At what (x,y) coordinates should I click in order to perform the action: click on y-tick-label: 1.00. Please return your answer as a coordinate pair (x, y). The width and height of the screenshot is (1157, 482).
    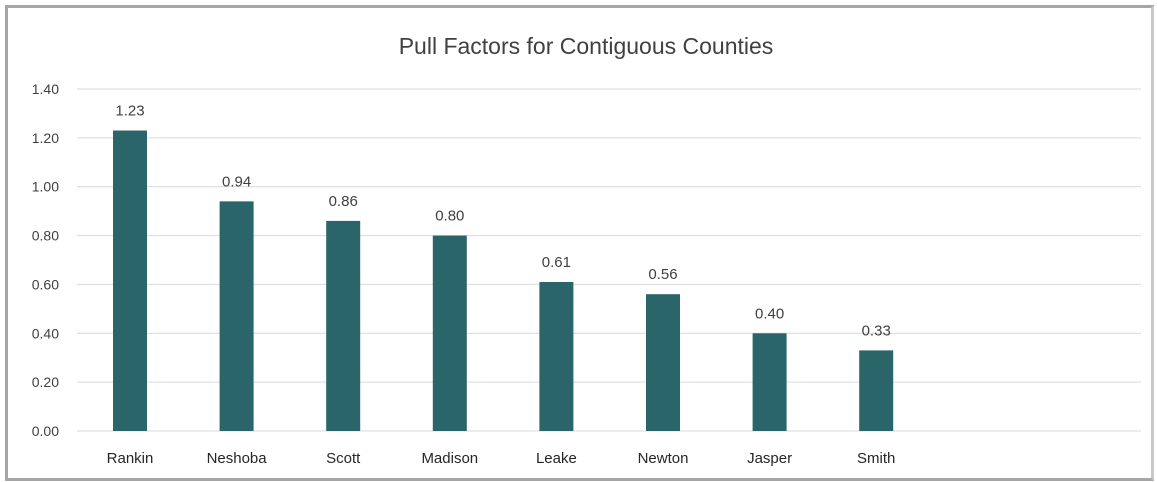
    Looking at the image, I should click on (45, 187).